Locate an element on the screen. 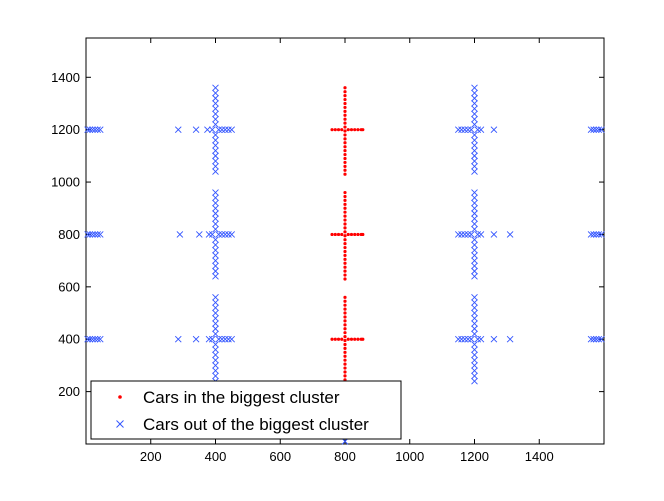 This screenshot has width=664, height=501. y-tick-label: 400 is located at coordinates (69, 339).